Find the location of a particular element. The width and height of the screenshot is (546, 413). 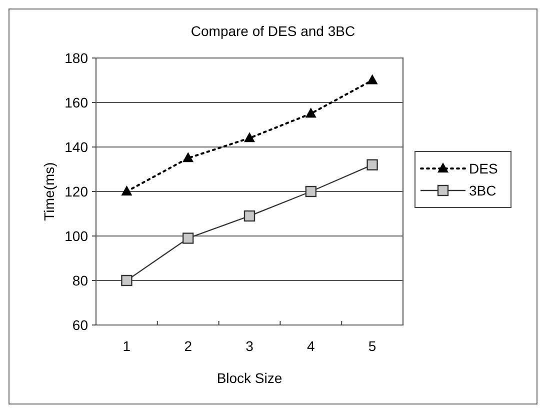

x-tick-label: 4 is located at coordinates (311, 346).